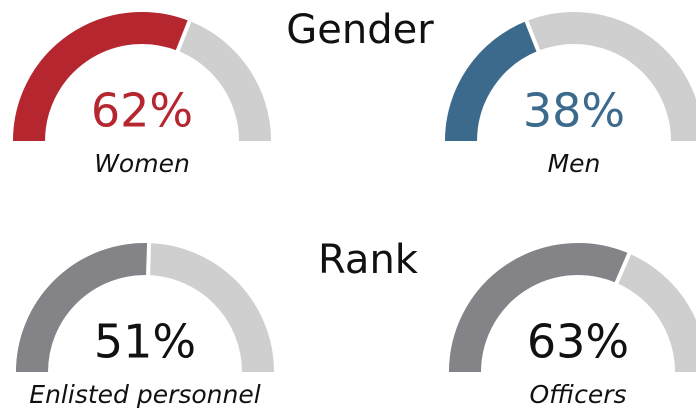  Describe the element at coordinates (142, 163) in the screenshot. I see `gauge-label: Women` at that location.